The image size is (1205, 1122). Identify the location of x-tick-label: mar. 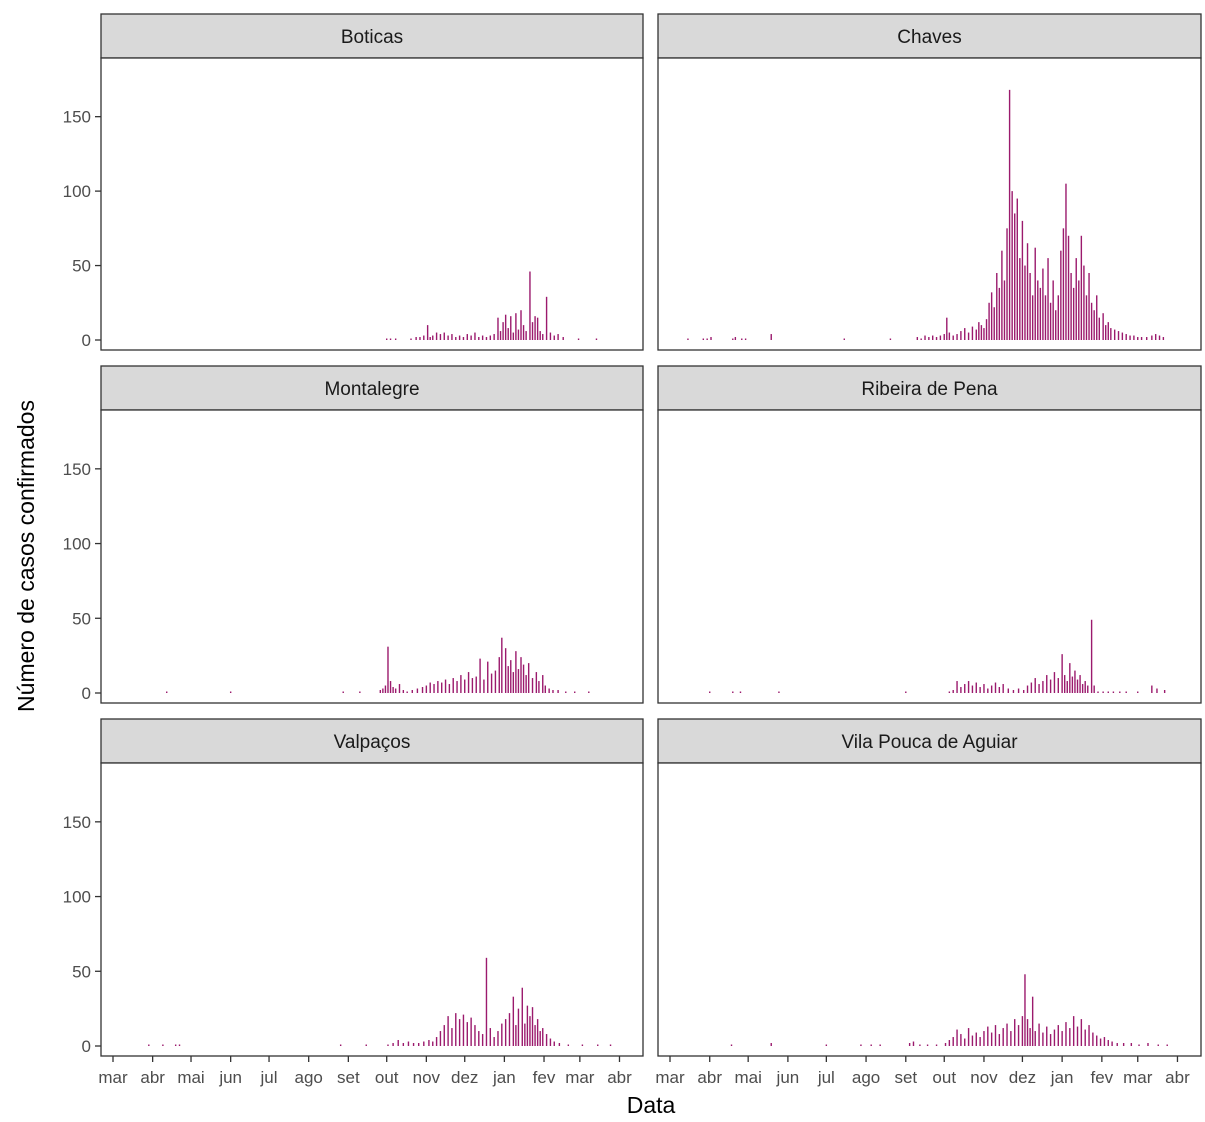
(670, 1077).